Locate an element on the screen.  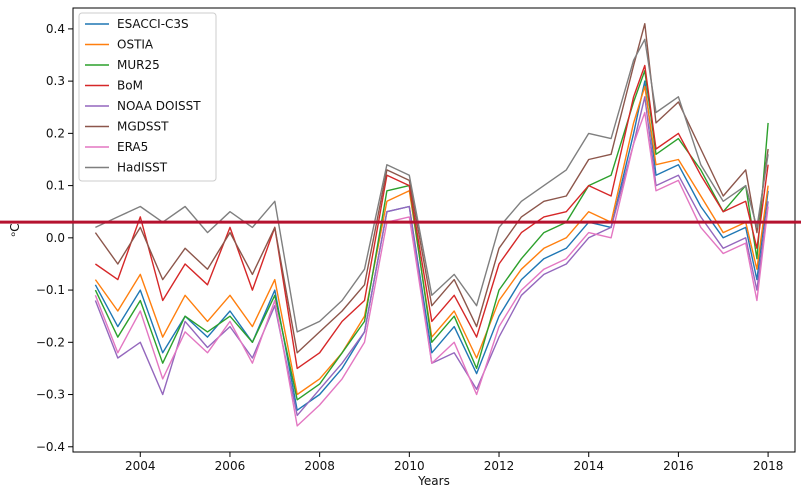
x-tick-label-7: 2018 is located at coordinates (768, 466).